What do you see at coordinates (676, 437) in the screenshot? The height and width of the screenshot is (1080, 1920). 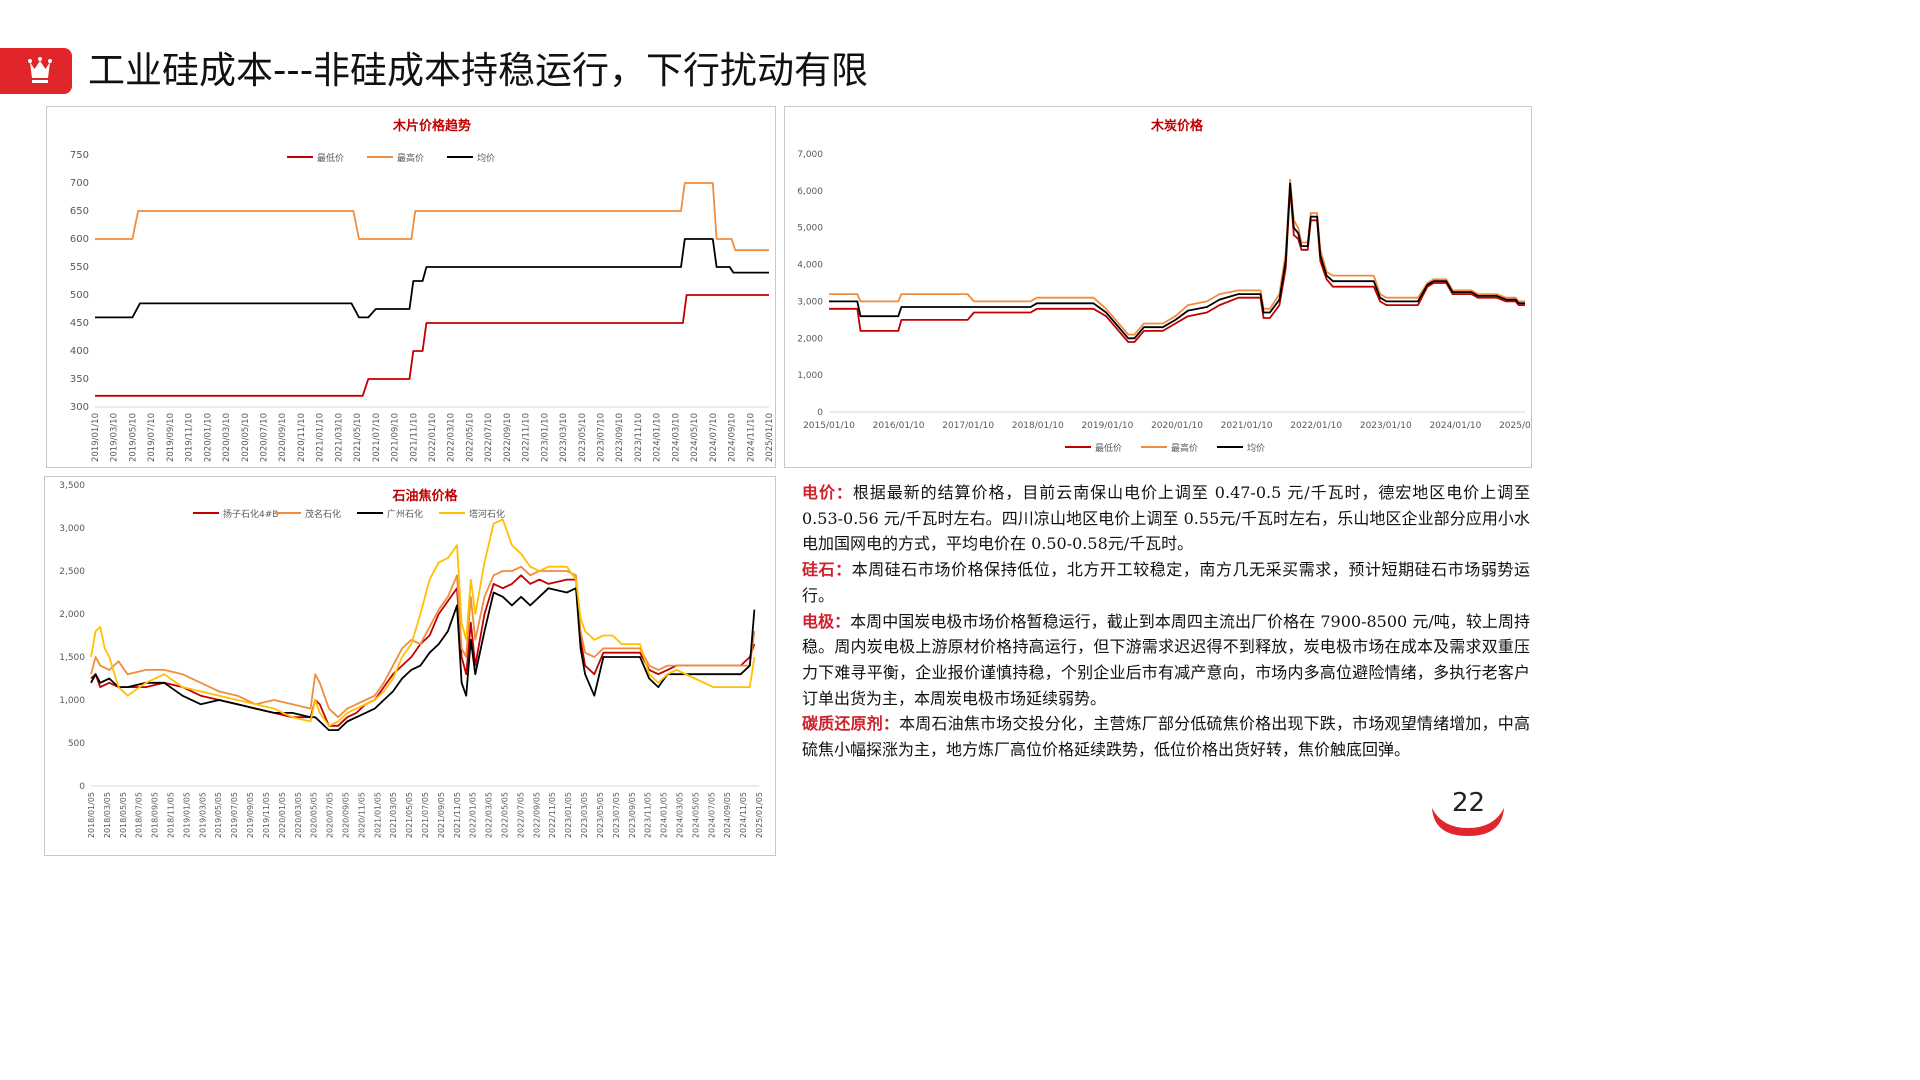 I see `x-tick-label: 2024/03/10` at bounding box center [676, 437].